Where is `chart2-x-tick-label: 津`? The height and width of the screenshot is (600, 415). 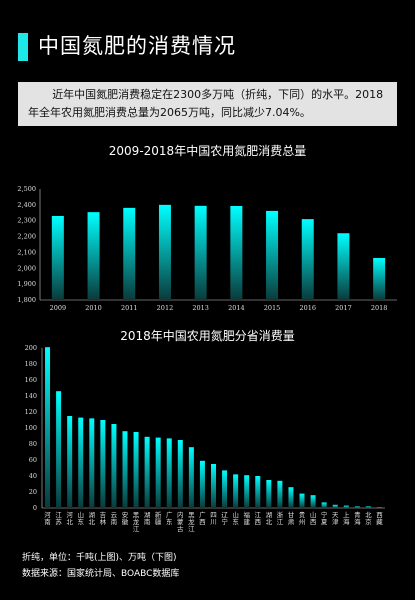
chart2-x-tick-label: 津 is located at coordinates (335, 522).